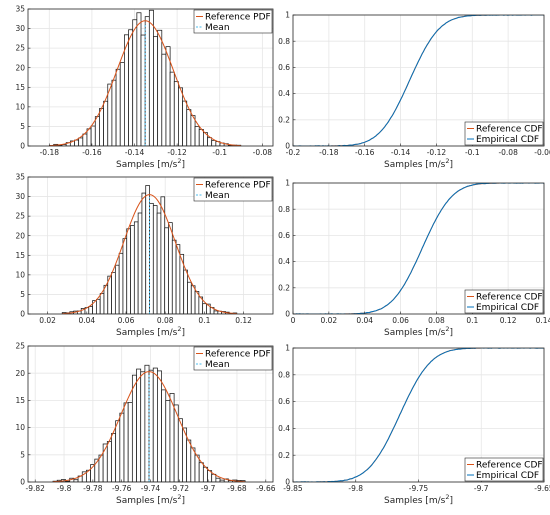 This screenshot has width=550, height=515. Describe the element at coordinates (284, 261) in the screenshot. I see `y-tick-label: 0.4` at that location.